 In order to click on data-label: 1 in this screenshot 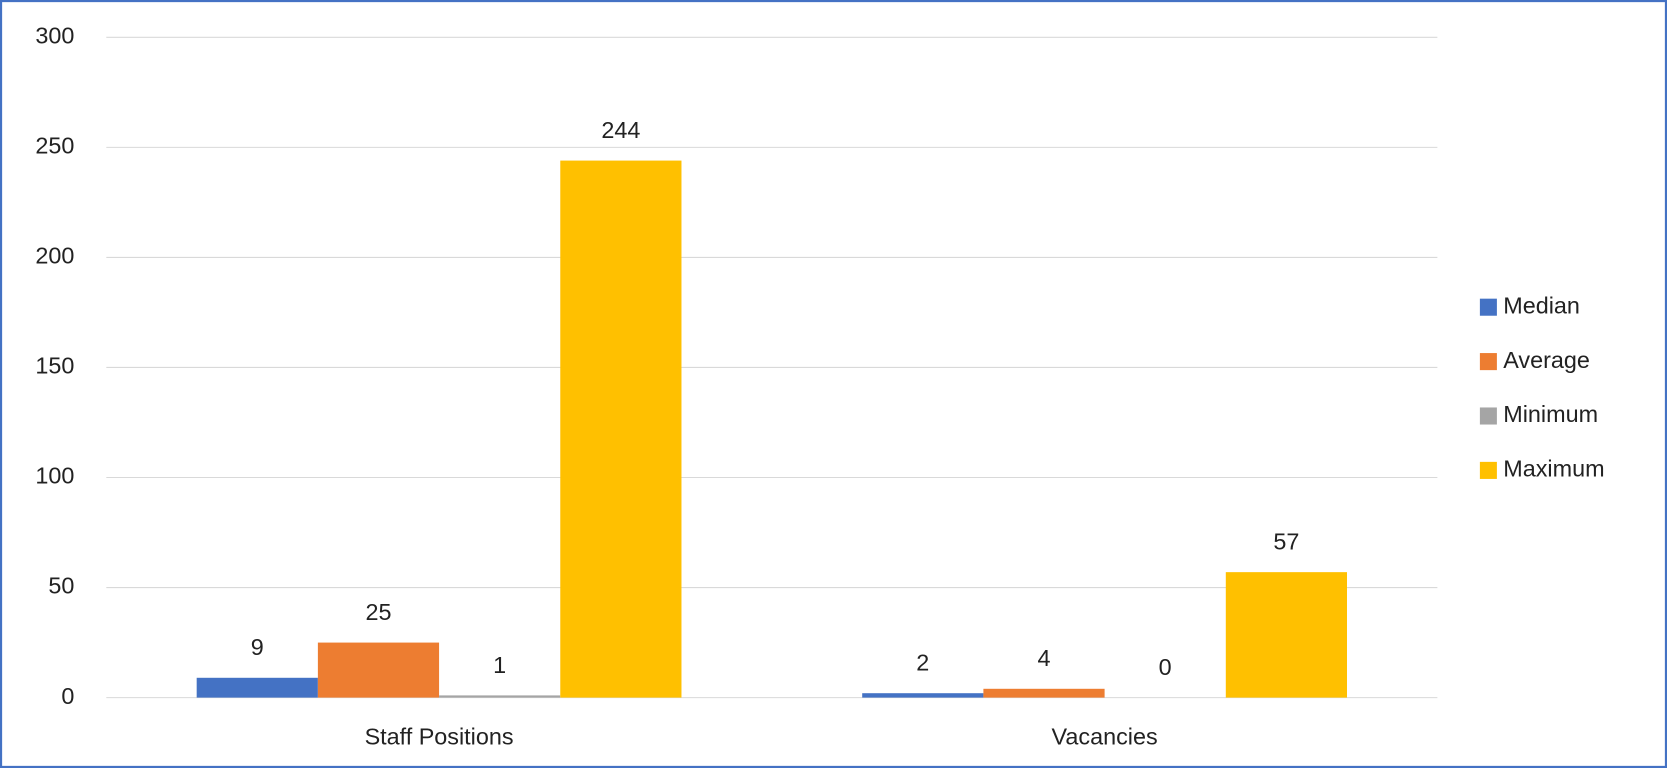, I will do `click(499, 665)`.